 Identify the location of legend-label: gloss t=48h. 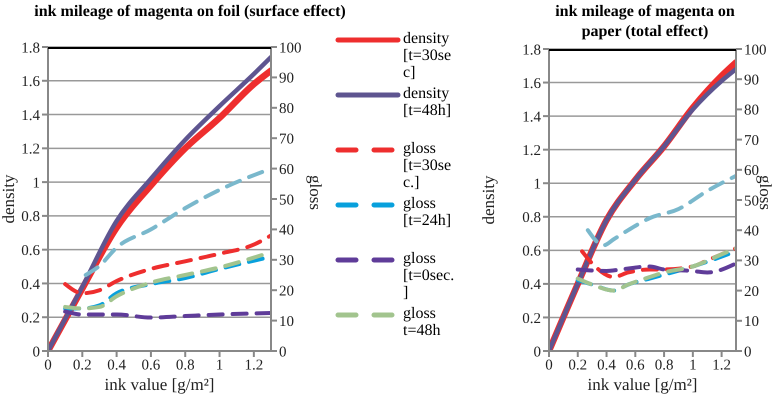
(422, 322).